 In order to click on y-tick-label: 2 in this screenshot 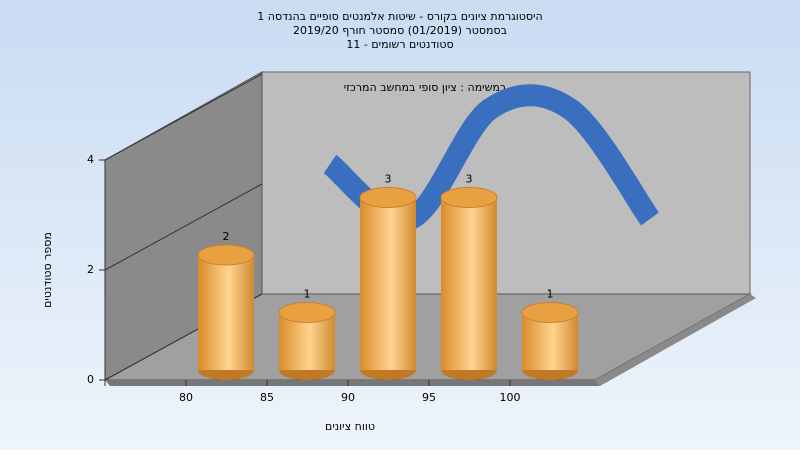, I will do `click(90, 269)`.